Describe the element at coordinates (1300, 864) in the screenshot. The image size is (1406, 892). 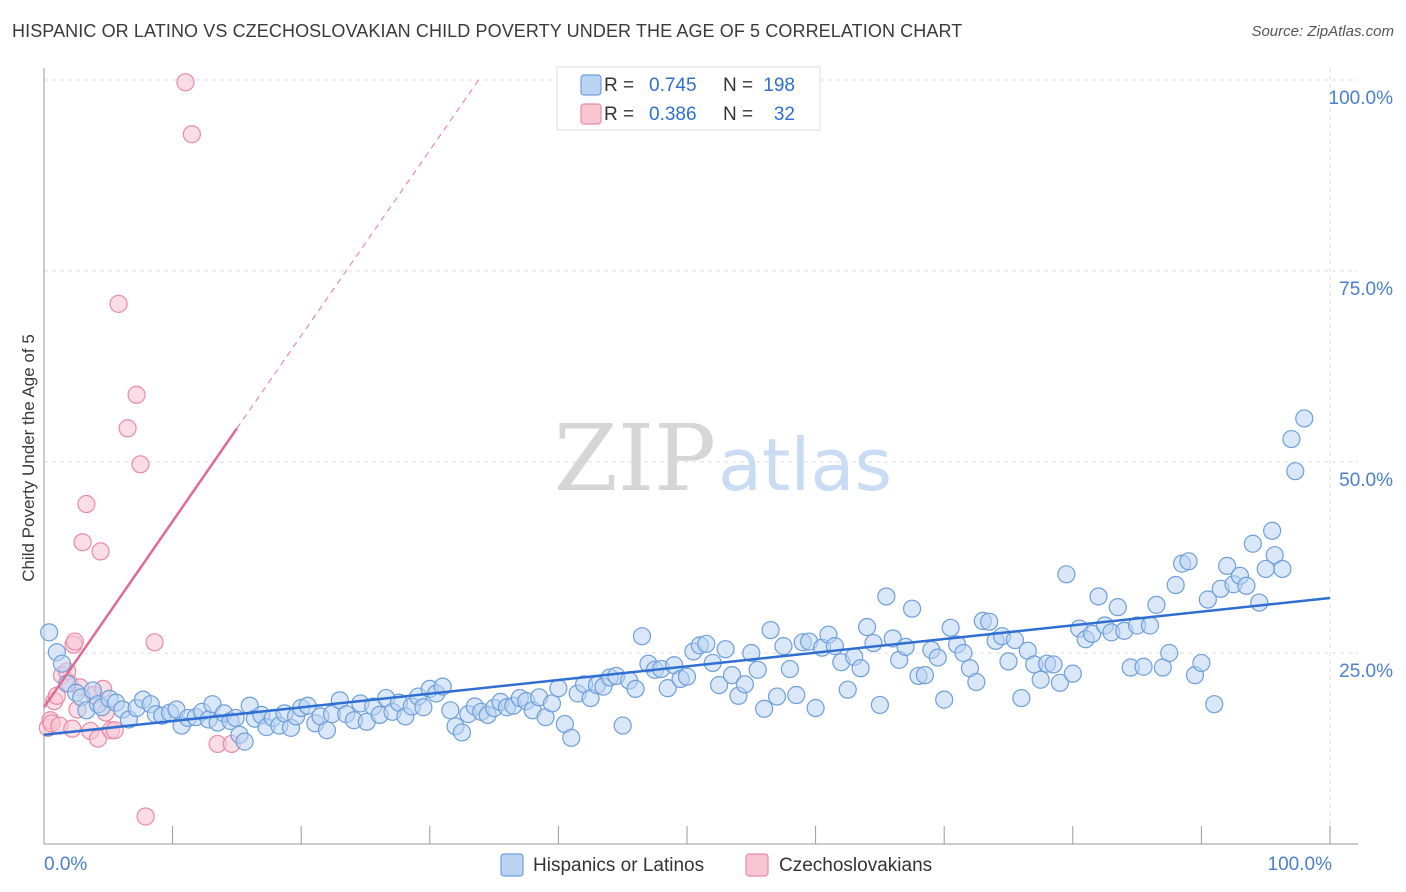
I see `x-tick-label-max: 100.0%` at that location.